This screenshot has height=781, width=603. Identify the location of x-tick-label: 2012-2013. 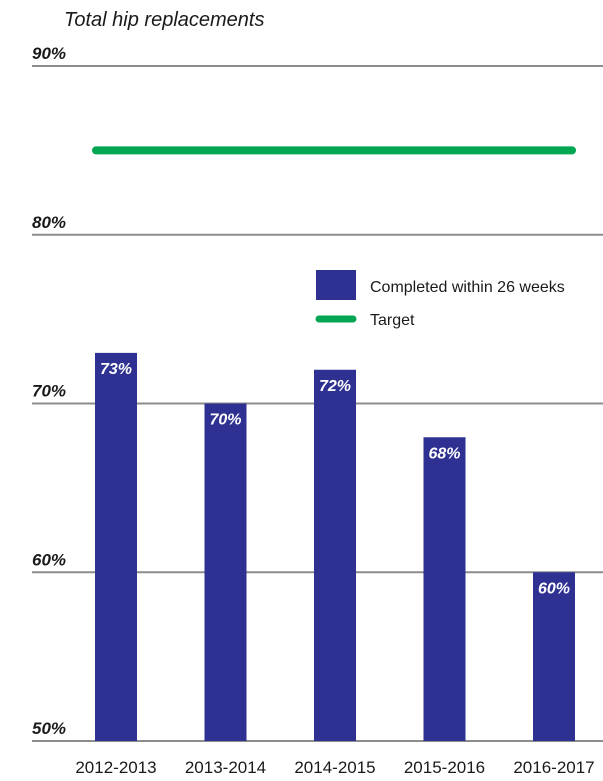
(115, 767).